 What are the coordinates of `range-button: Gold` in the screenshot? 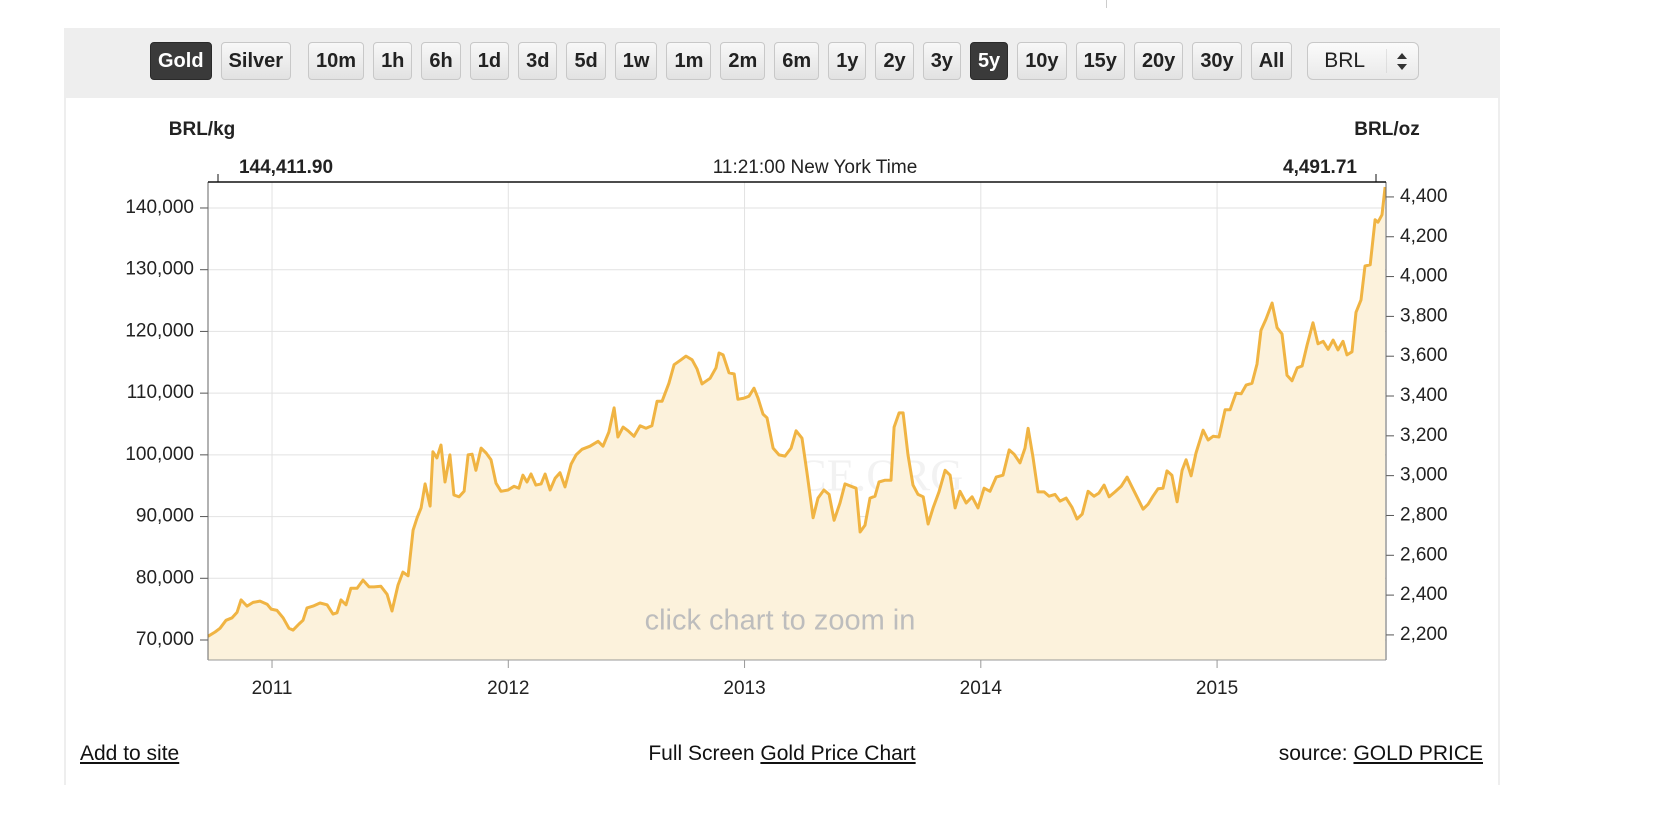 It's located at (181, 61).